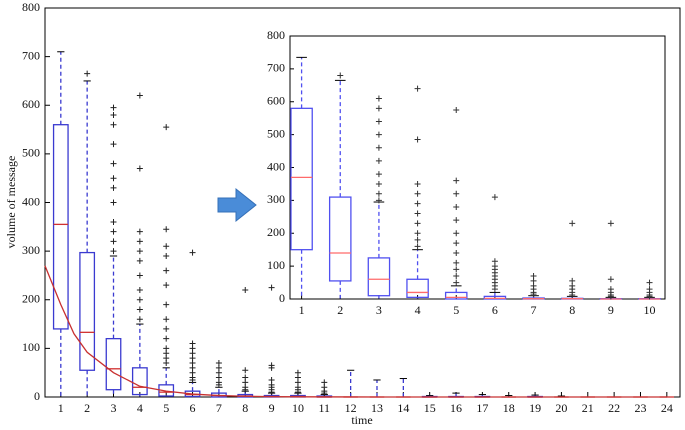 The image size is (685, 430). Describe the element at coordinates (219, 408) in the screenshot. I see `x-tick-label: 7` at that location.